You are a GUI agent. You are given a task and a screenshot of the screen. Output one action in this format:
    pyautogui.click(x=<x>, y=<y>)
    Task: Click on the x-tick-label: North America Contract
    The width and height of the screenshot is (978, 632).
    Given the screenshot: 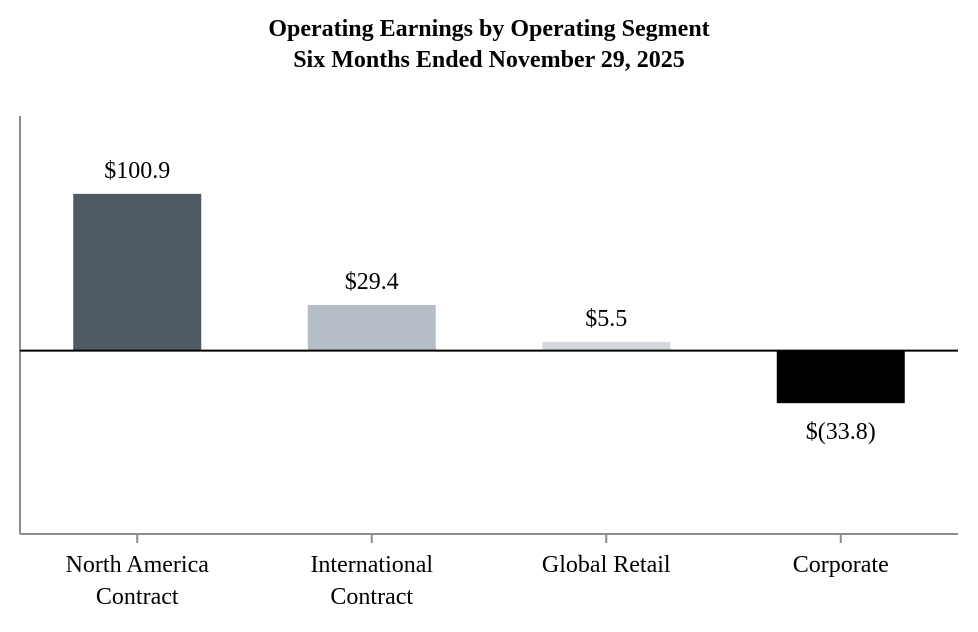 What is the action you would take?
    pyautogui.click(x=138, y=581)
    